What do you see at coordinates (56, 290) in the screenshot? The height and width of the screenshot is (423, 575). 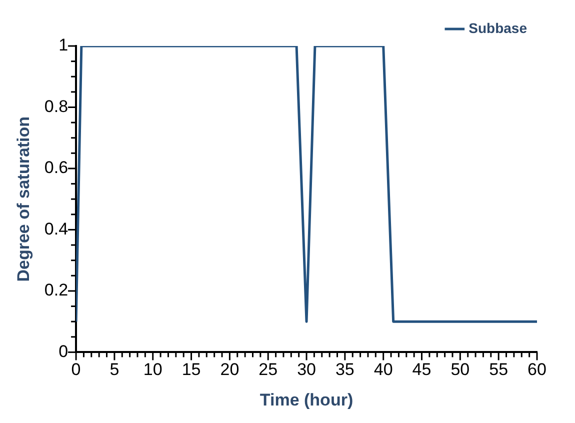 I see `y-tick-label: 0.2` at bounding box center [56, 290].